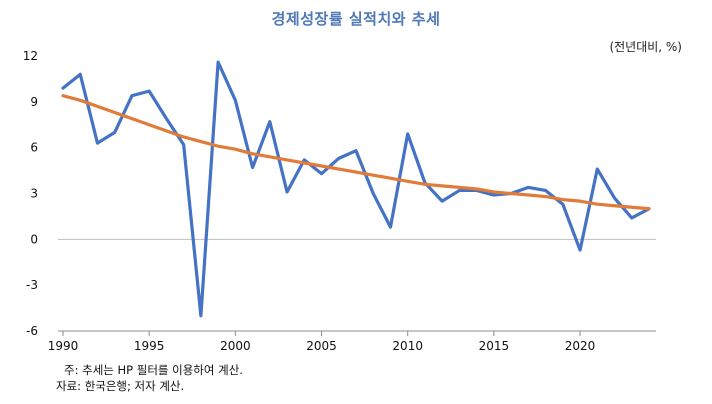  I want to click on y-tick-label: -6, so click(32, 331).